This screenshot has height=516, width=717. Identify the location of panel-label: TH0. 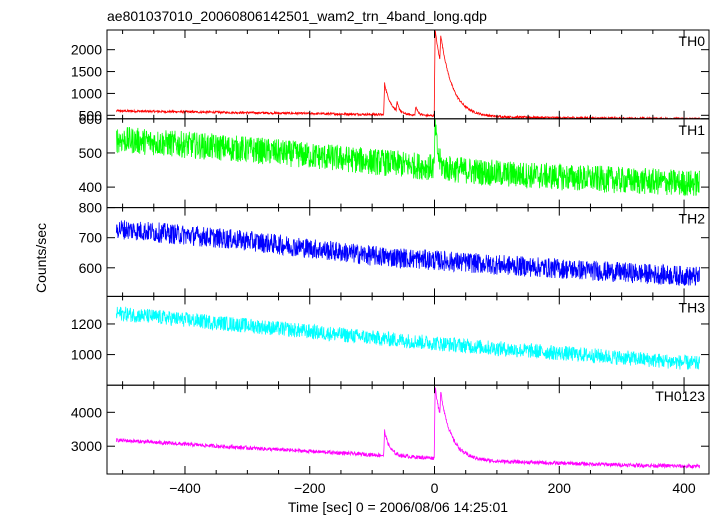
(692, 41).